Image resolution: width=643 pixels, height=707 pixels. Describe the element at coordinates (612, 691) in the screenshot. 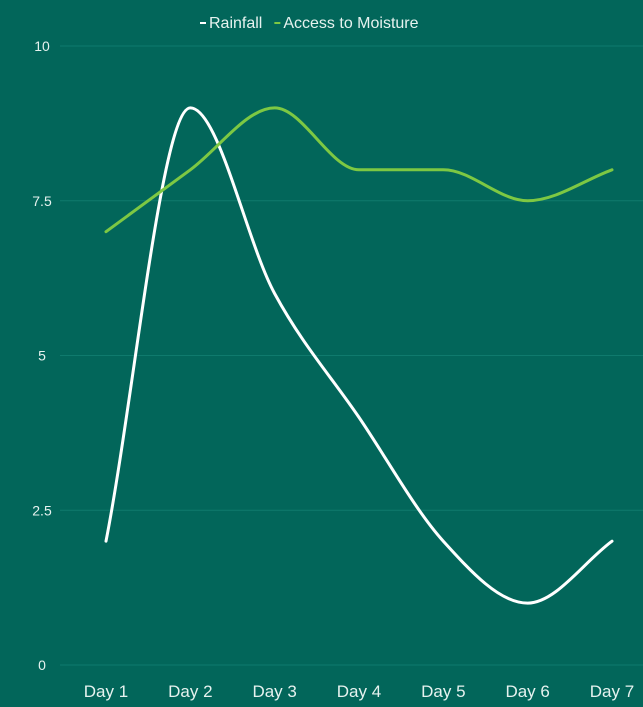

I see `x-tick-label: Day 7` at that location.